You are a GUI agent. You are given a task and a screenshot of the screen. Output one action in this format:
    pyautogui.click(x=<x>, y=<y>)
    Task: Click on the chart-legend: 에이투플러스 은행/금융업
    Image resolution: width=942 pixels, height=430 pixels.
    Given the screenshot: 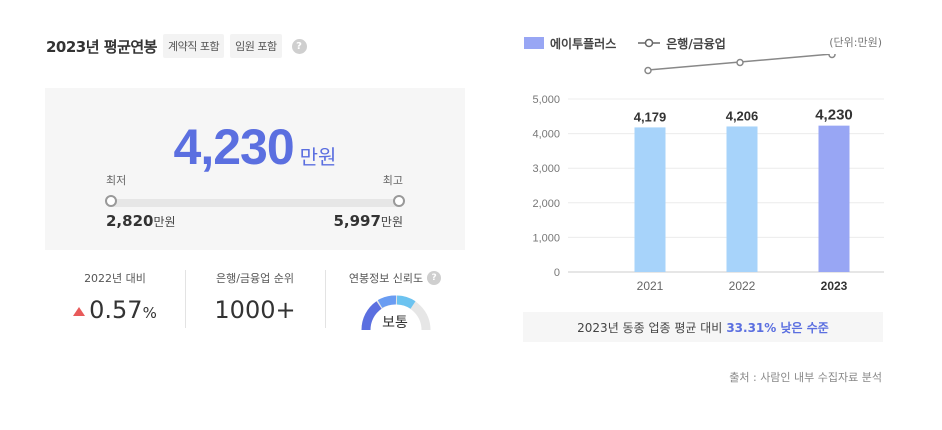 What is the action you would take?
    pyautogui.click(x=625, y=43)
    